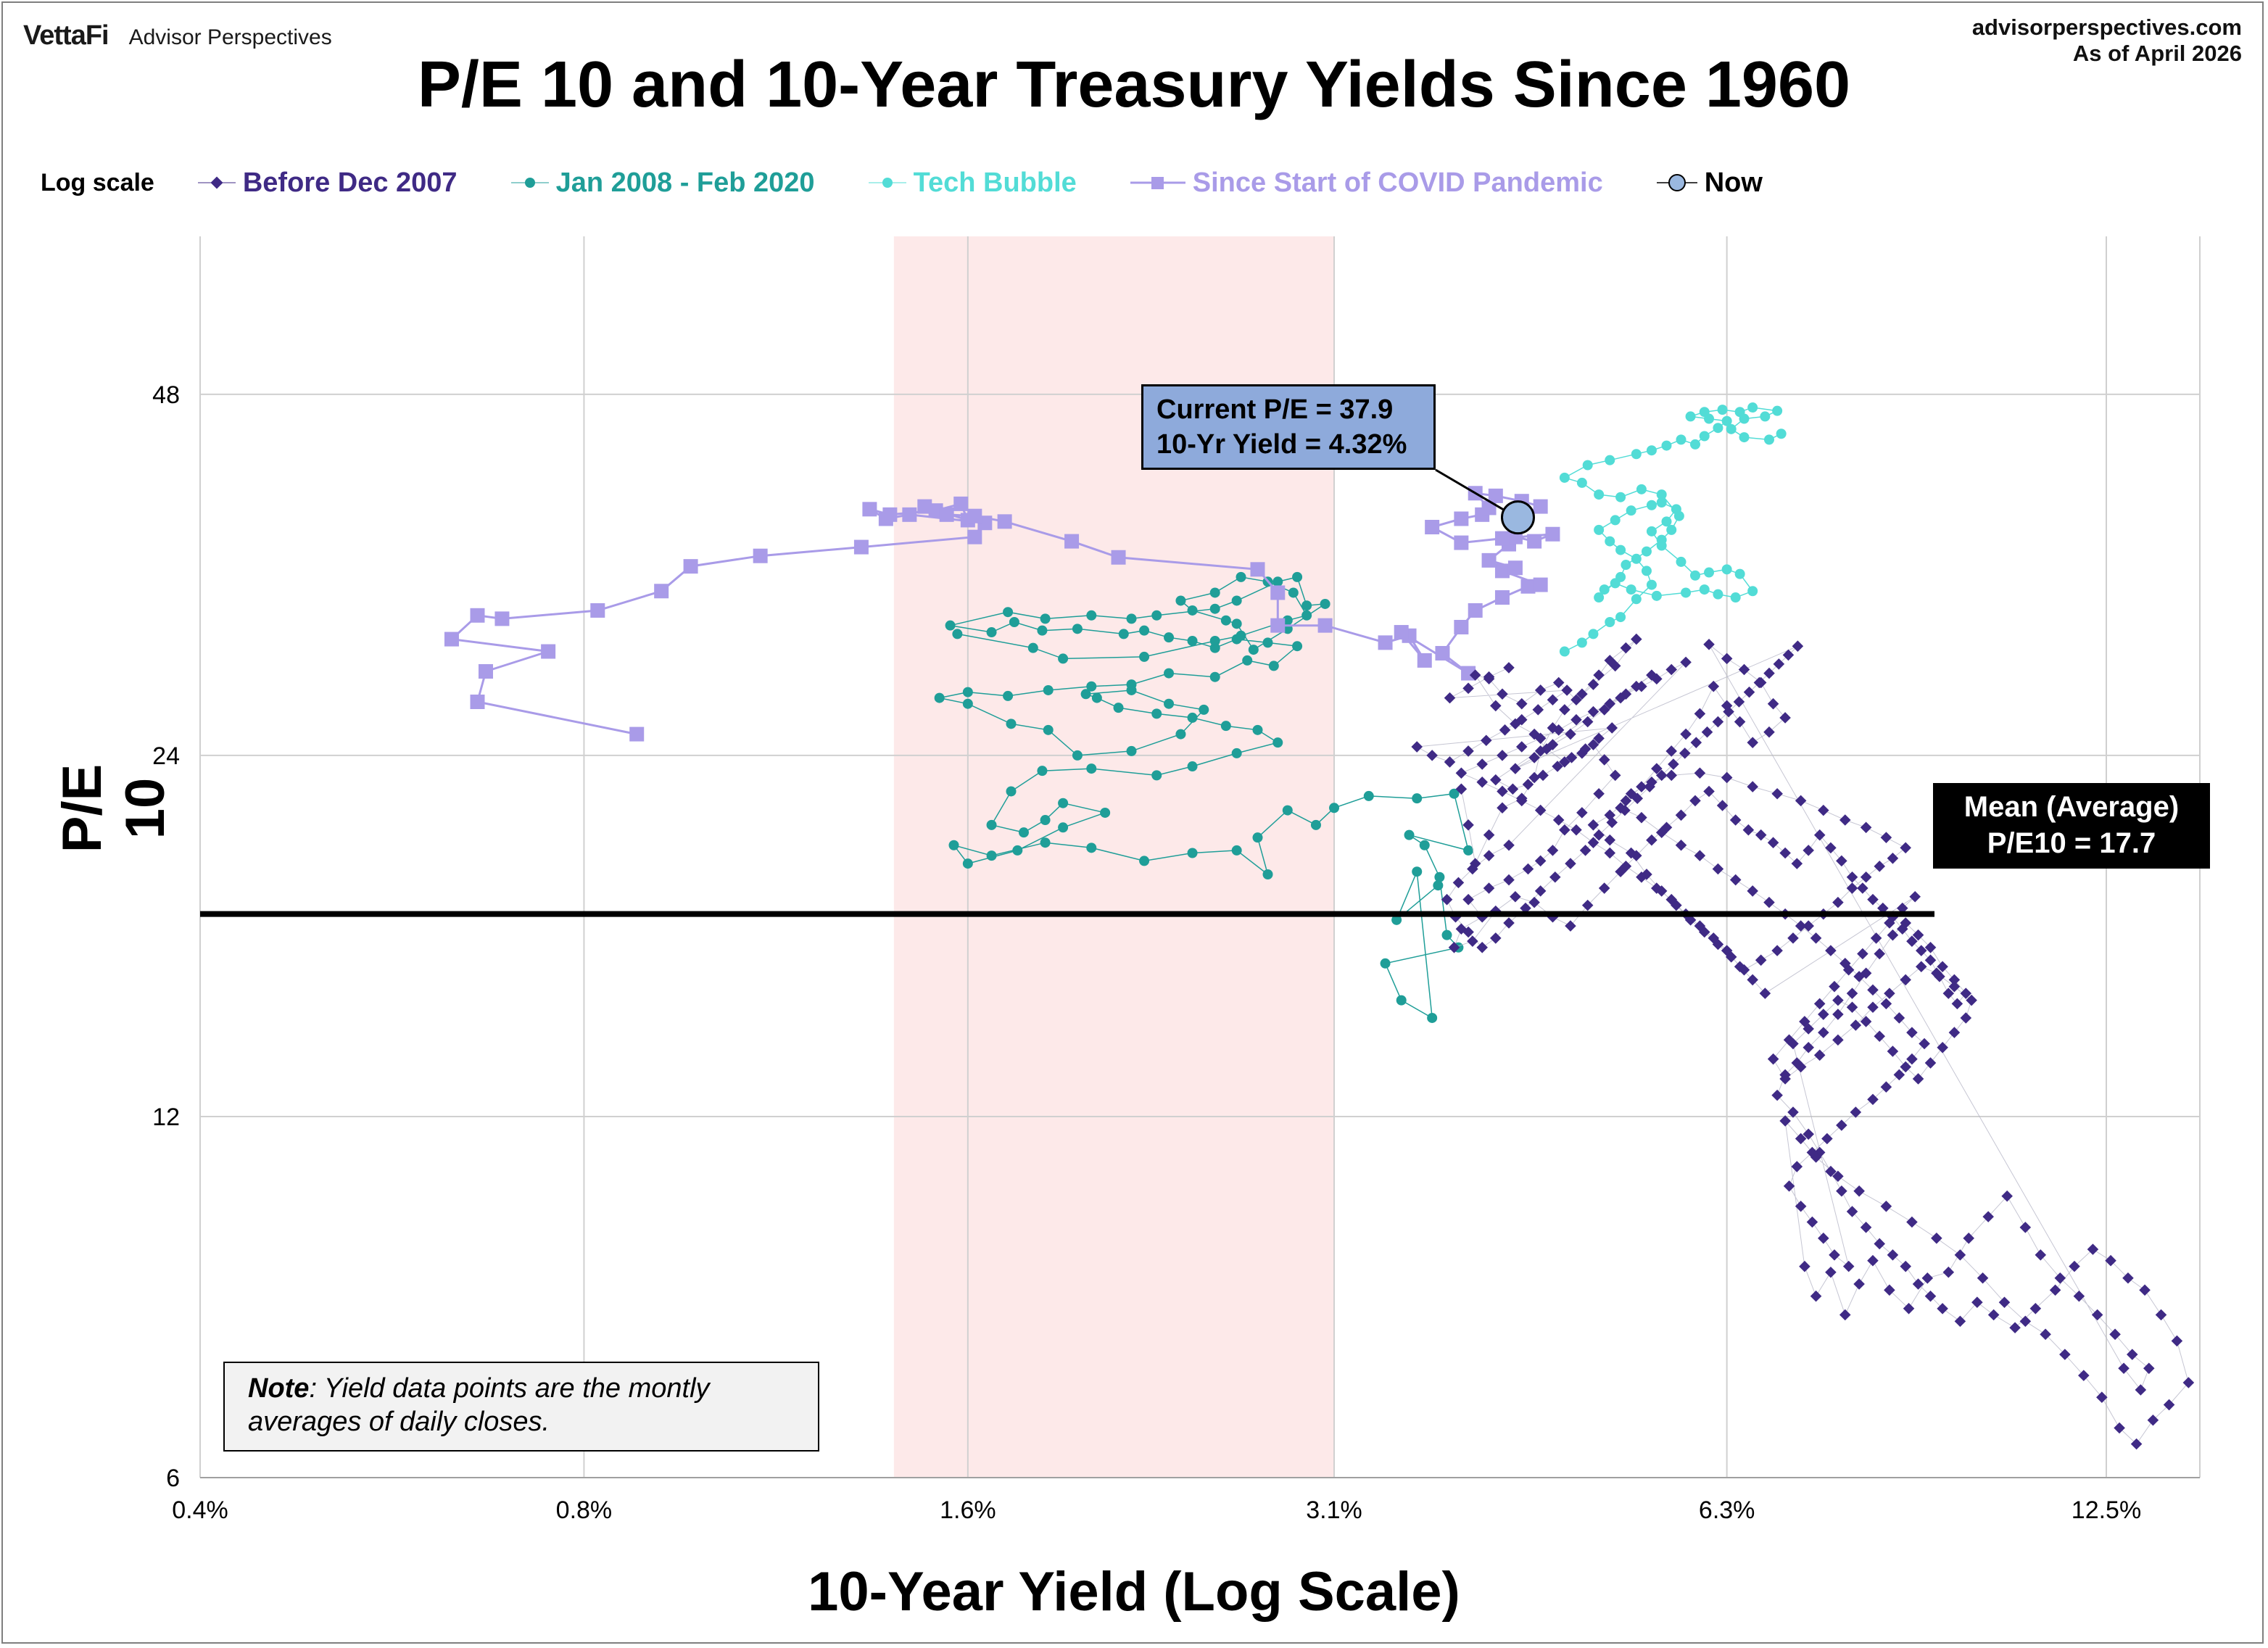 This screenshot has height=1648, width=2268. Describe the element at coordinates (166, 395) in the screenshot. I see `y-tick-label: 48` at that location.